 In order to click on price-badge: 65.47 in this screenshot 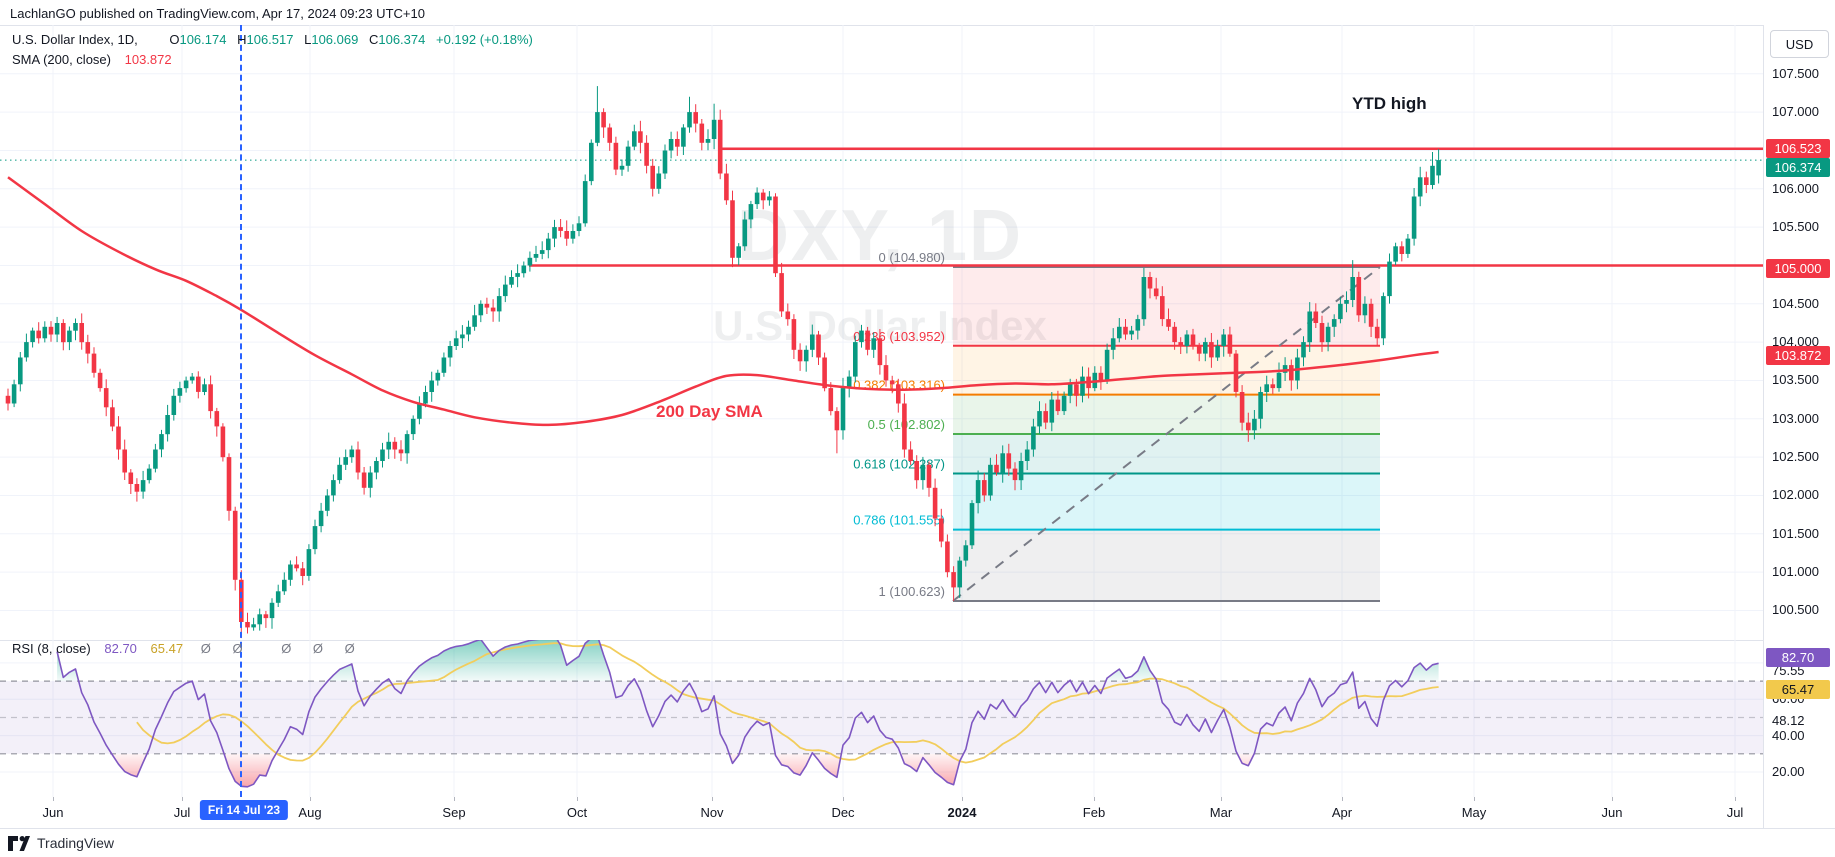, I will do `click(1798, 689)`.